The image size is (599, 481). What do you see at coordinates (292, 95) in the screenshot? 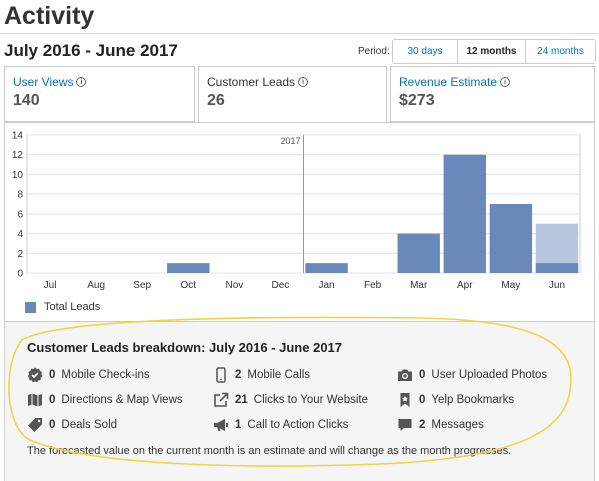
I see `tab-customer-leads: Customer Leads i 26` at bounding box center [292, 95].